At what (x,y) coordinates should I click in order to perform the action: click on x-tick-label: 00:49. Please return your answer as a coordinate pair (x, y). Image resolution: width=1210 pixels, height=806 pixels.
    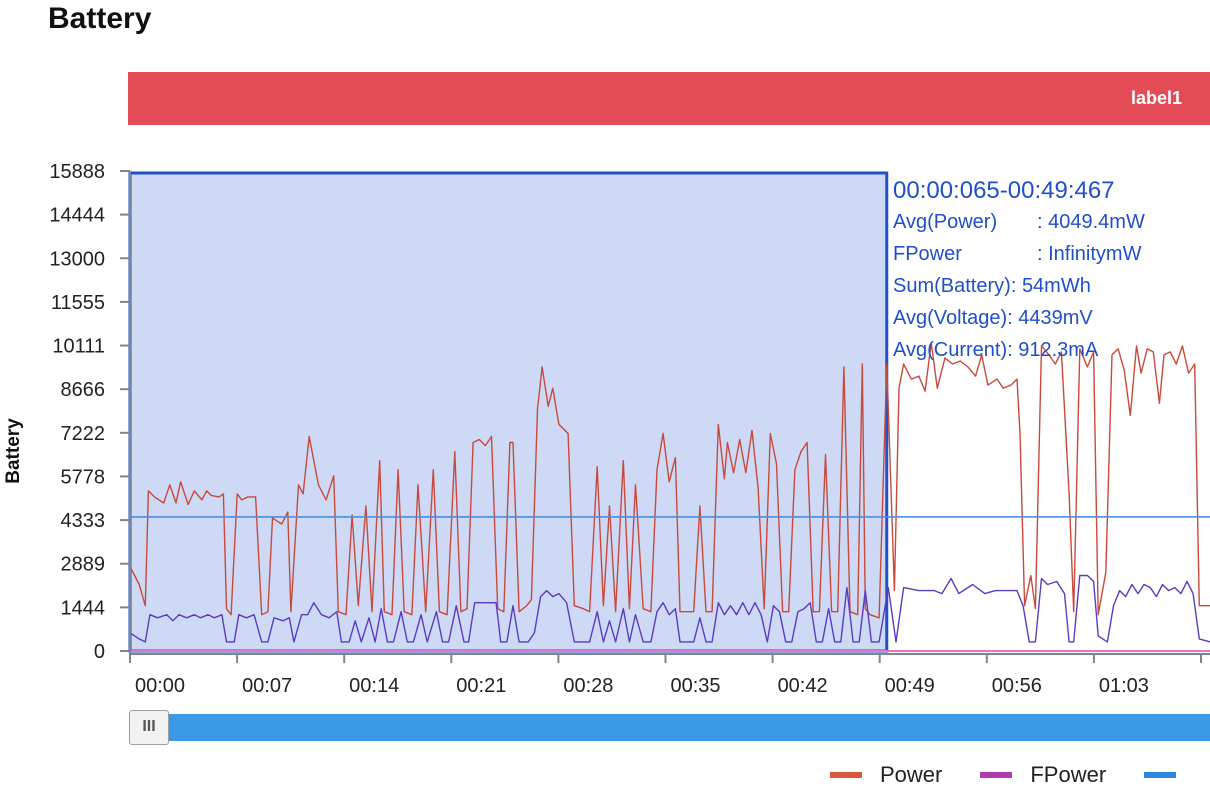
    Looking at the image, I should click on (910, 686).